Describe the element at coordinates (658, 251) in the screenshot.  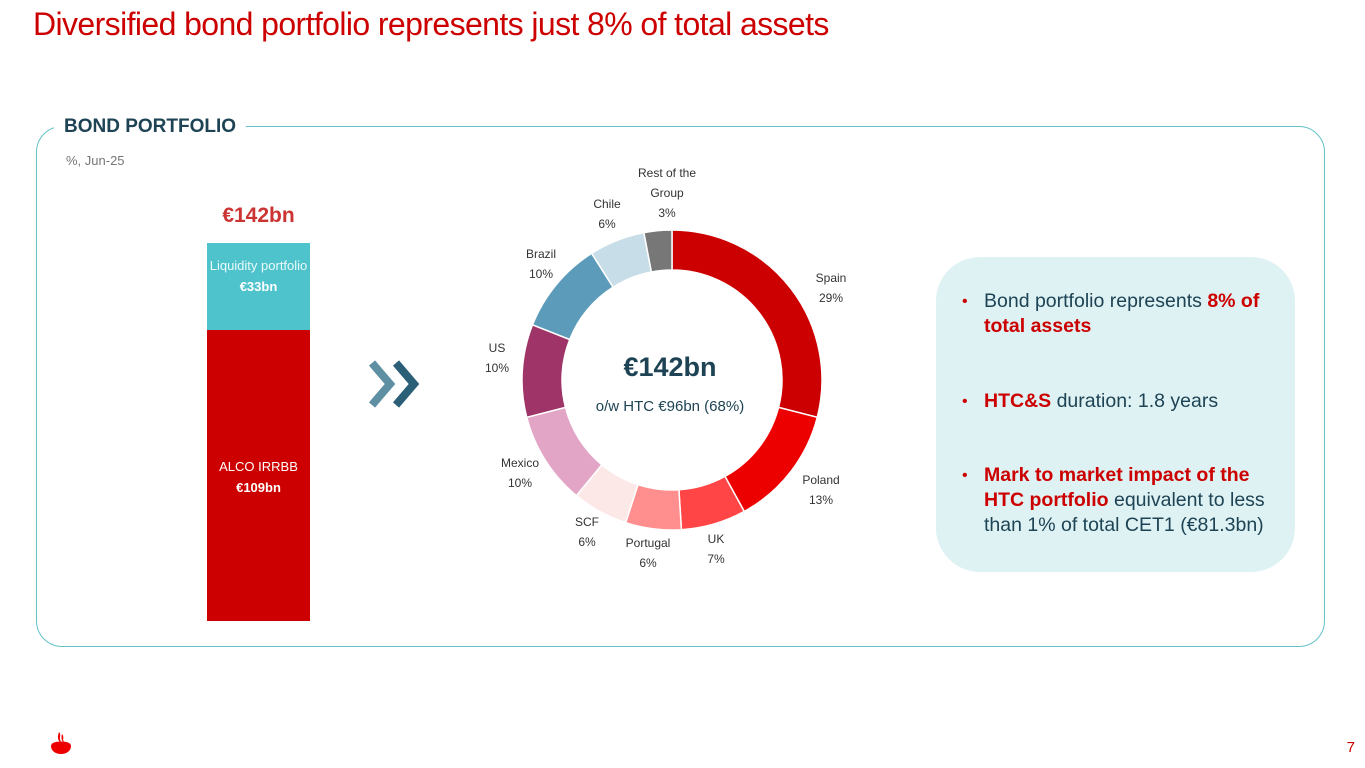
I see `donut-slice-rest-of-the-group` at that location.